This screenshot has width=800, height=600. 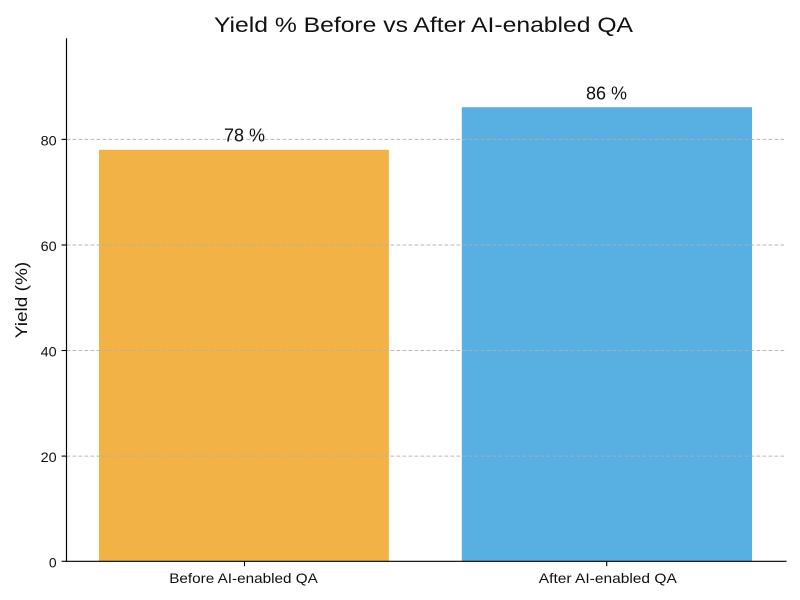 What do you see at coordinates (424, 25) in the screenshot?
I see `svg-text:Yield % Before vs After AI-ena: Yield % Before vs After AI-enabled QA` at bounding box center [424, 25].